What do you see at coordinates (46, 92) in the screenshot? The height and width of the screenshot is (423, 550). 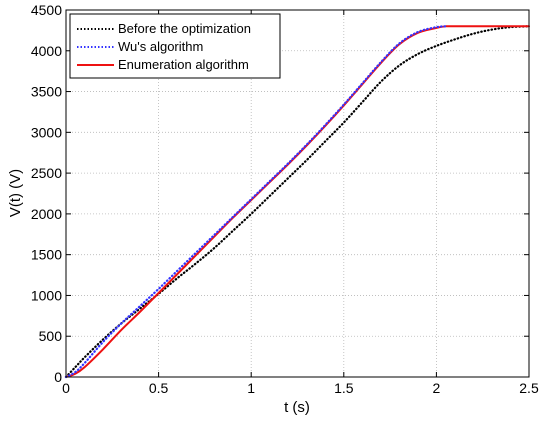 I see `y-tick-label: 3500` at bounding box center [46, 92].